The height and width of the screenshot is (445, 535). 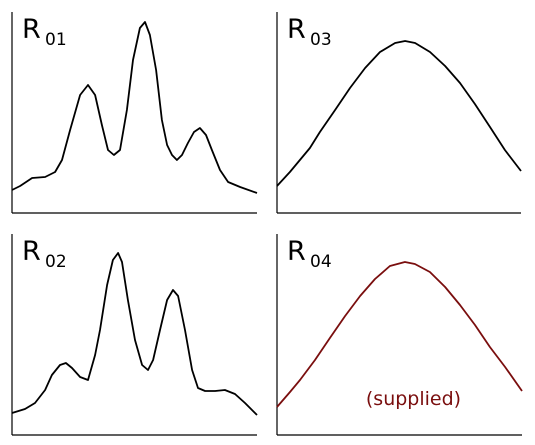 I want to click on panel-label-subscript: 03, so click(x=321, y=40).